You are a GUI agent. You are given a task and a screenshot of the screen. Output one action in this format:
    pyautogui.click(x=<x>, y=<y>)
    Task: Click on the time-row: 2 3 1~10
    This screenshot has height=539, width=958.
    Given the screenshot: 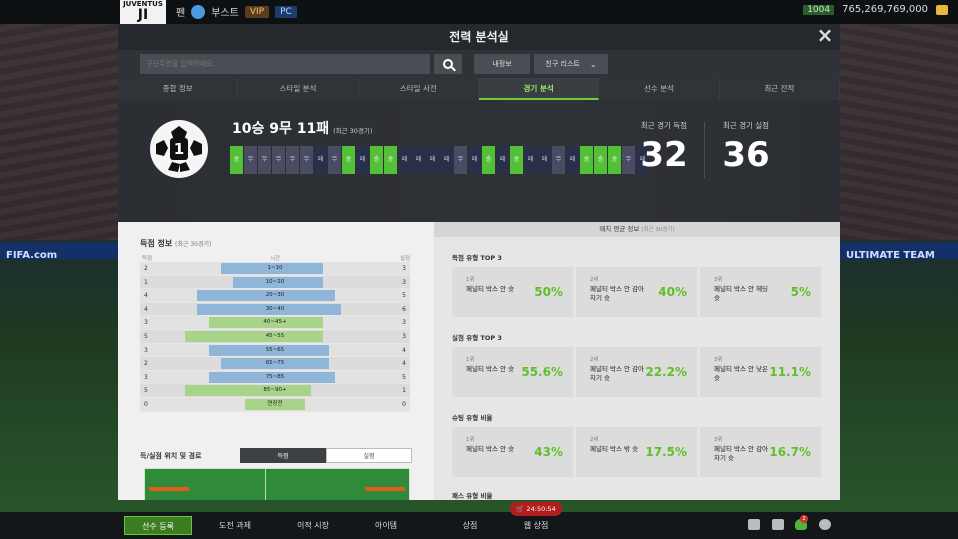 What is the action you would take?
    pyautogui.click(x=275, y=269)
    